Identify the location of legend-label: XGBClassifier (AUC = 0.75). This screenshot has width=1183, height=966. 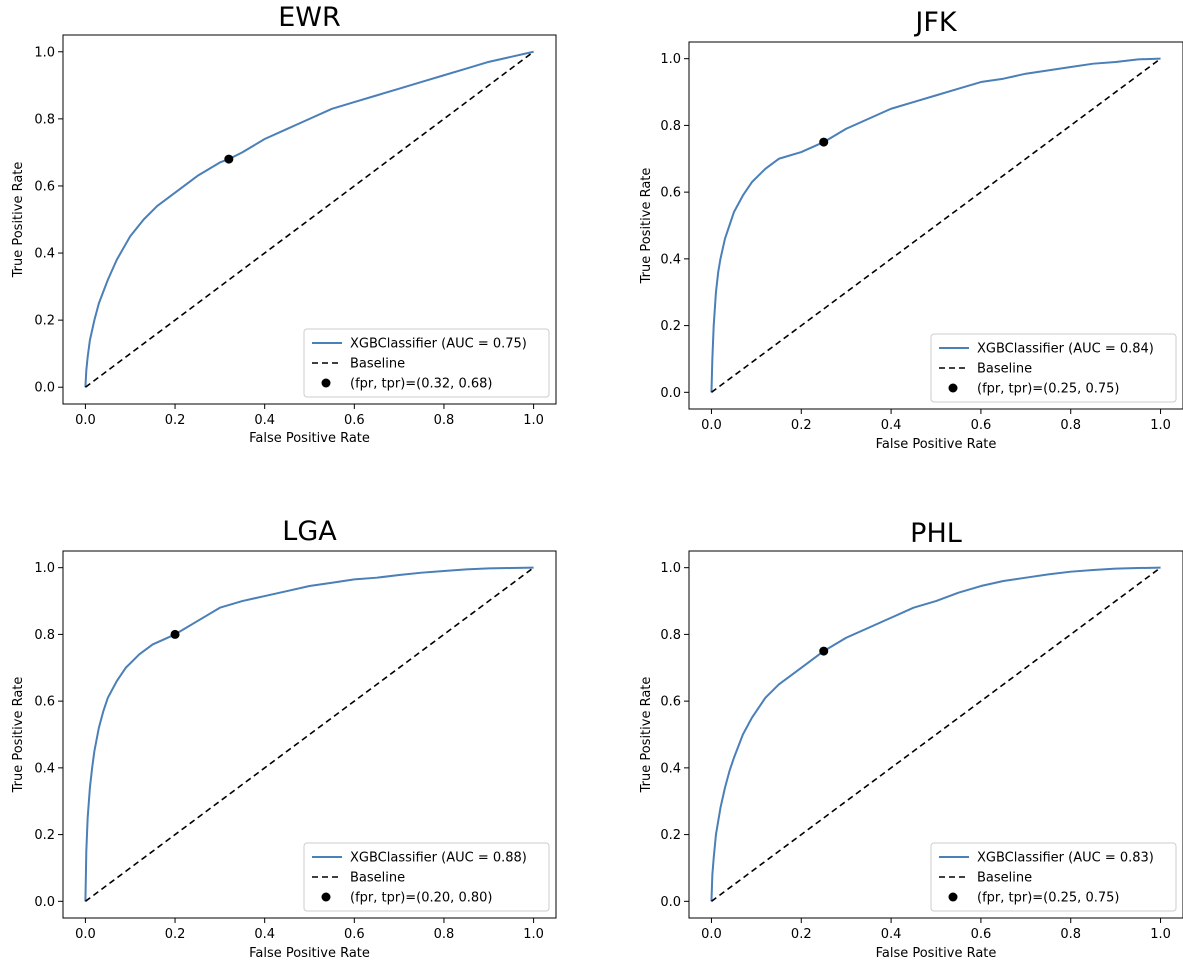
(438, 344).